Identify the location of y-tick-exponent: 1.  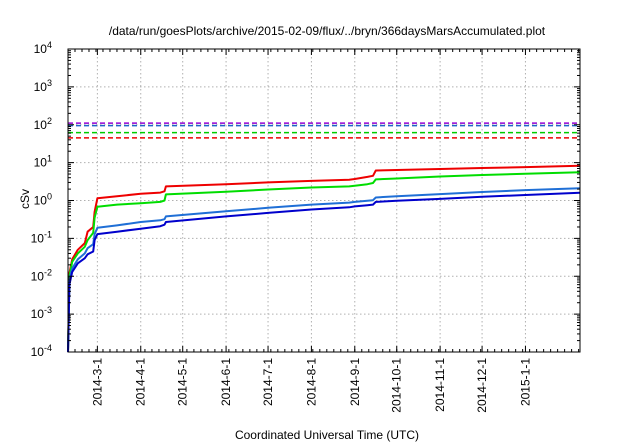
(49, 159).